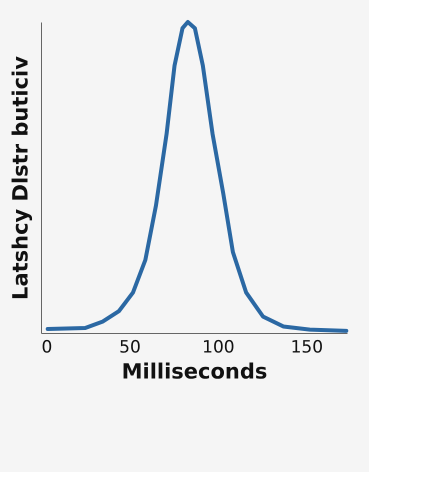  I want to click on y-axis-title: Latshcy Dlstr buticiv, so click(20, 178).